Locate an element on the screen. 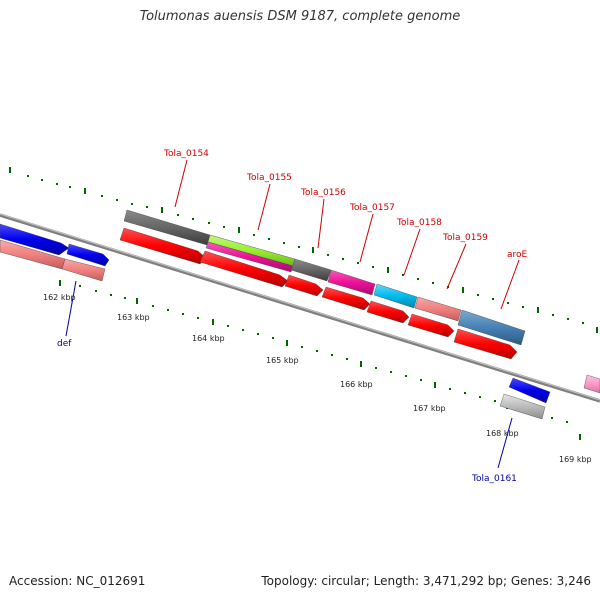  label-tola-0158: Tola_0158 is located at coordinates (419, 223).